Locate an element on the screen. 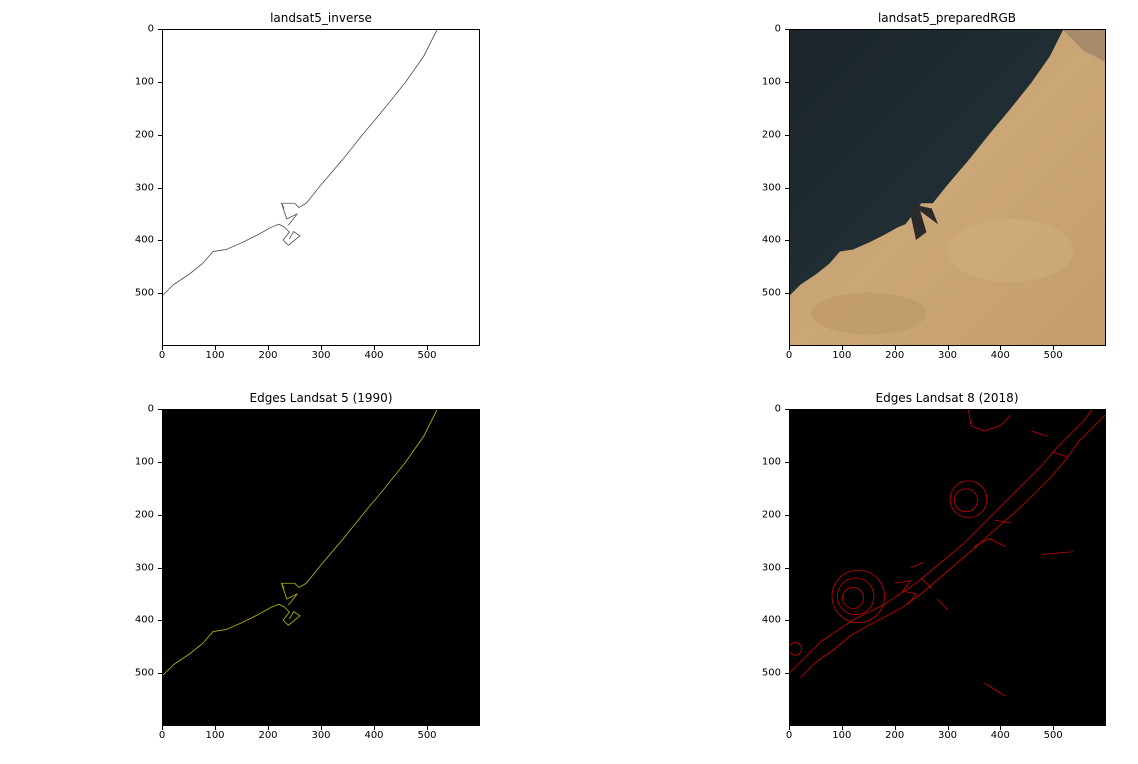 This screenshot has height=764, width=1138. inverse-image is located at coordinates (321, 187).